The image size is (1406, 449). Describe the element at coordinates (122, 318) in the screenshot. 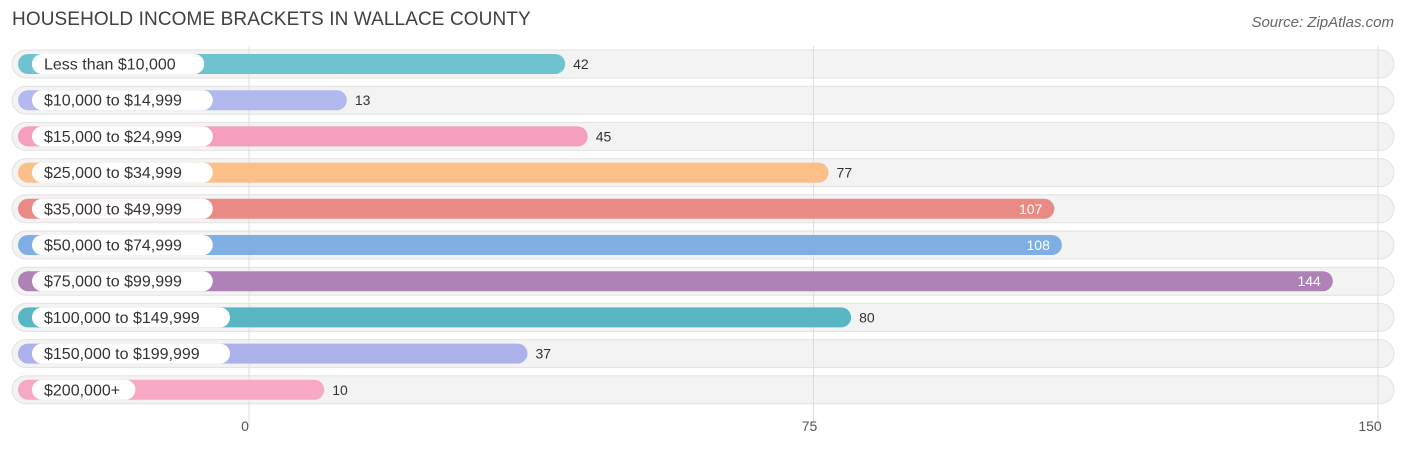

I see `category-label: $100,000 to $149,999` at that location.